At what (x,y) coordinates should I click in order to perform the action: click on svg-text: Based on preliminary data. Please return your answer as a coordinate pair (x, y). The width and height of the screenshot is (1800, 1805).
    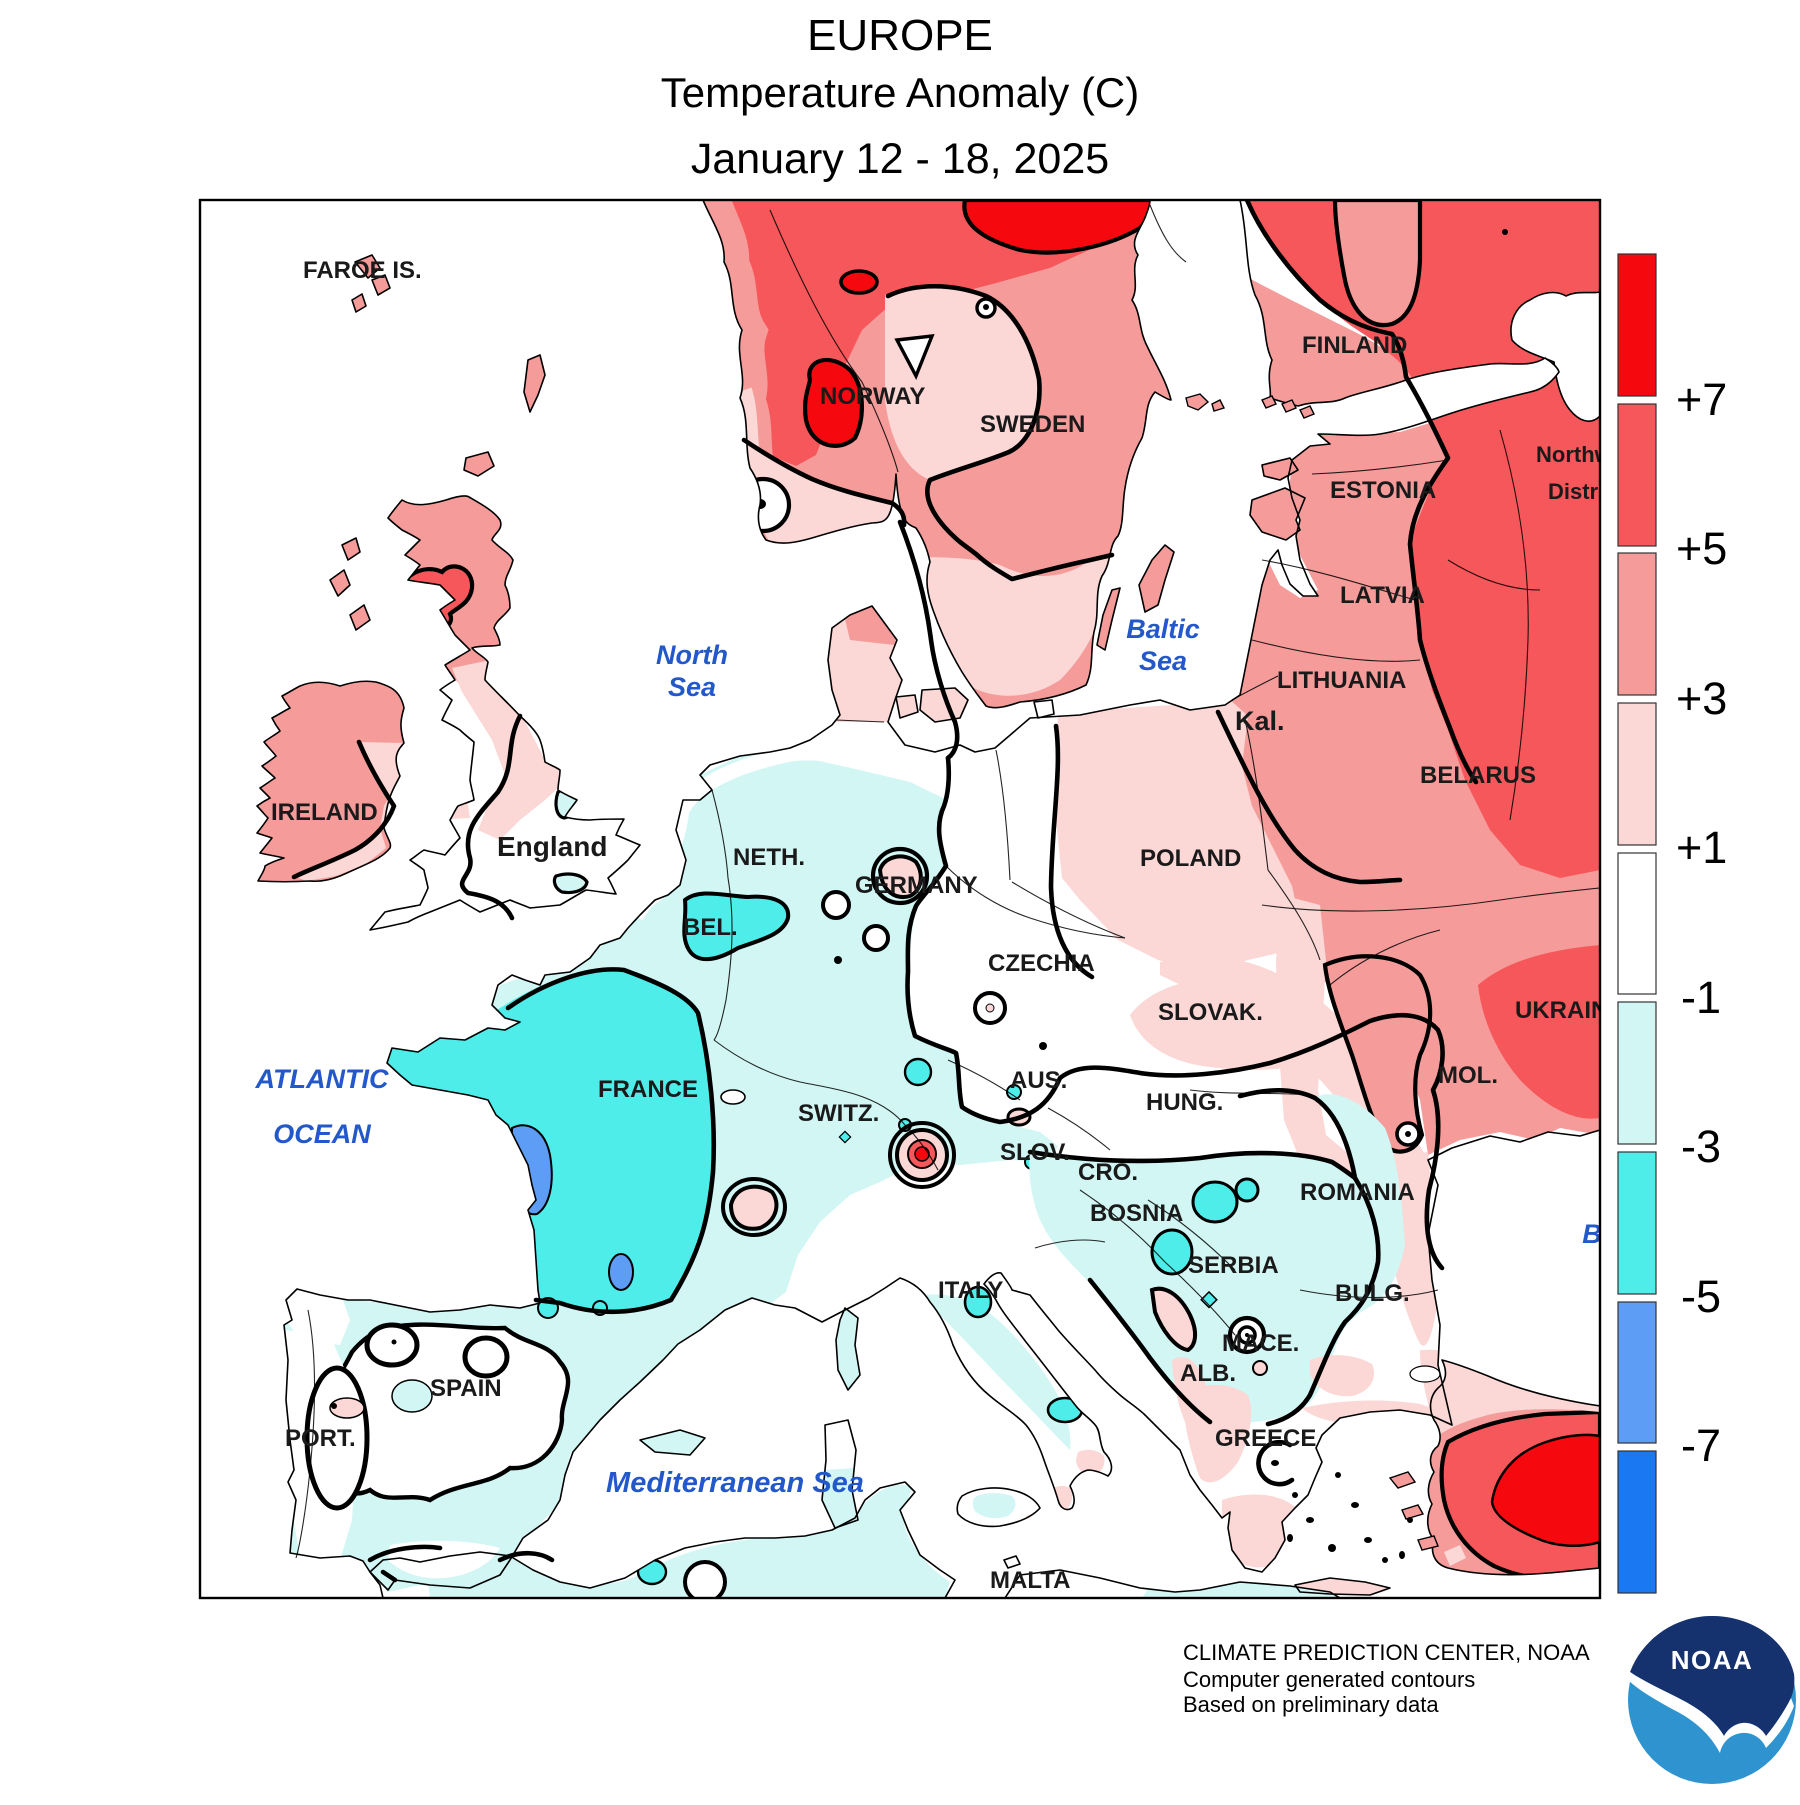
    Looking at the image, I should click on (1311, 1704).